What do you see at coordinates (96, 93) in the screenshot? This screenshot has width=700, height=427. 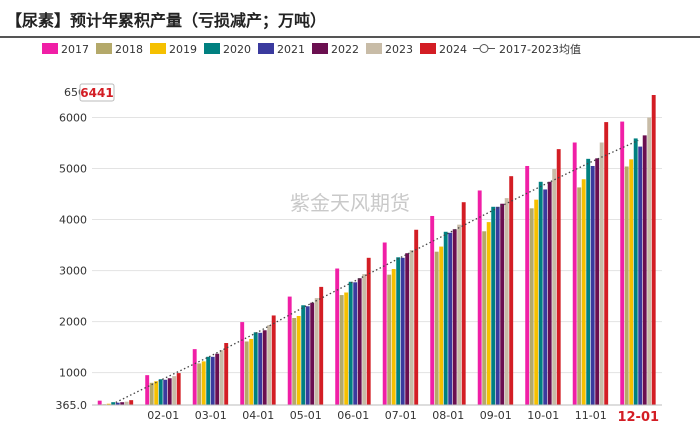 I see `callout-value: 6441` at bounding box center [96, 93].